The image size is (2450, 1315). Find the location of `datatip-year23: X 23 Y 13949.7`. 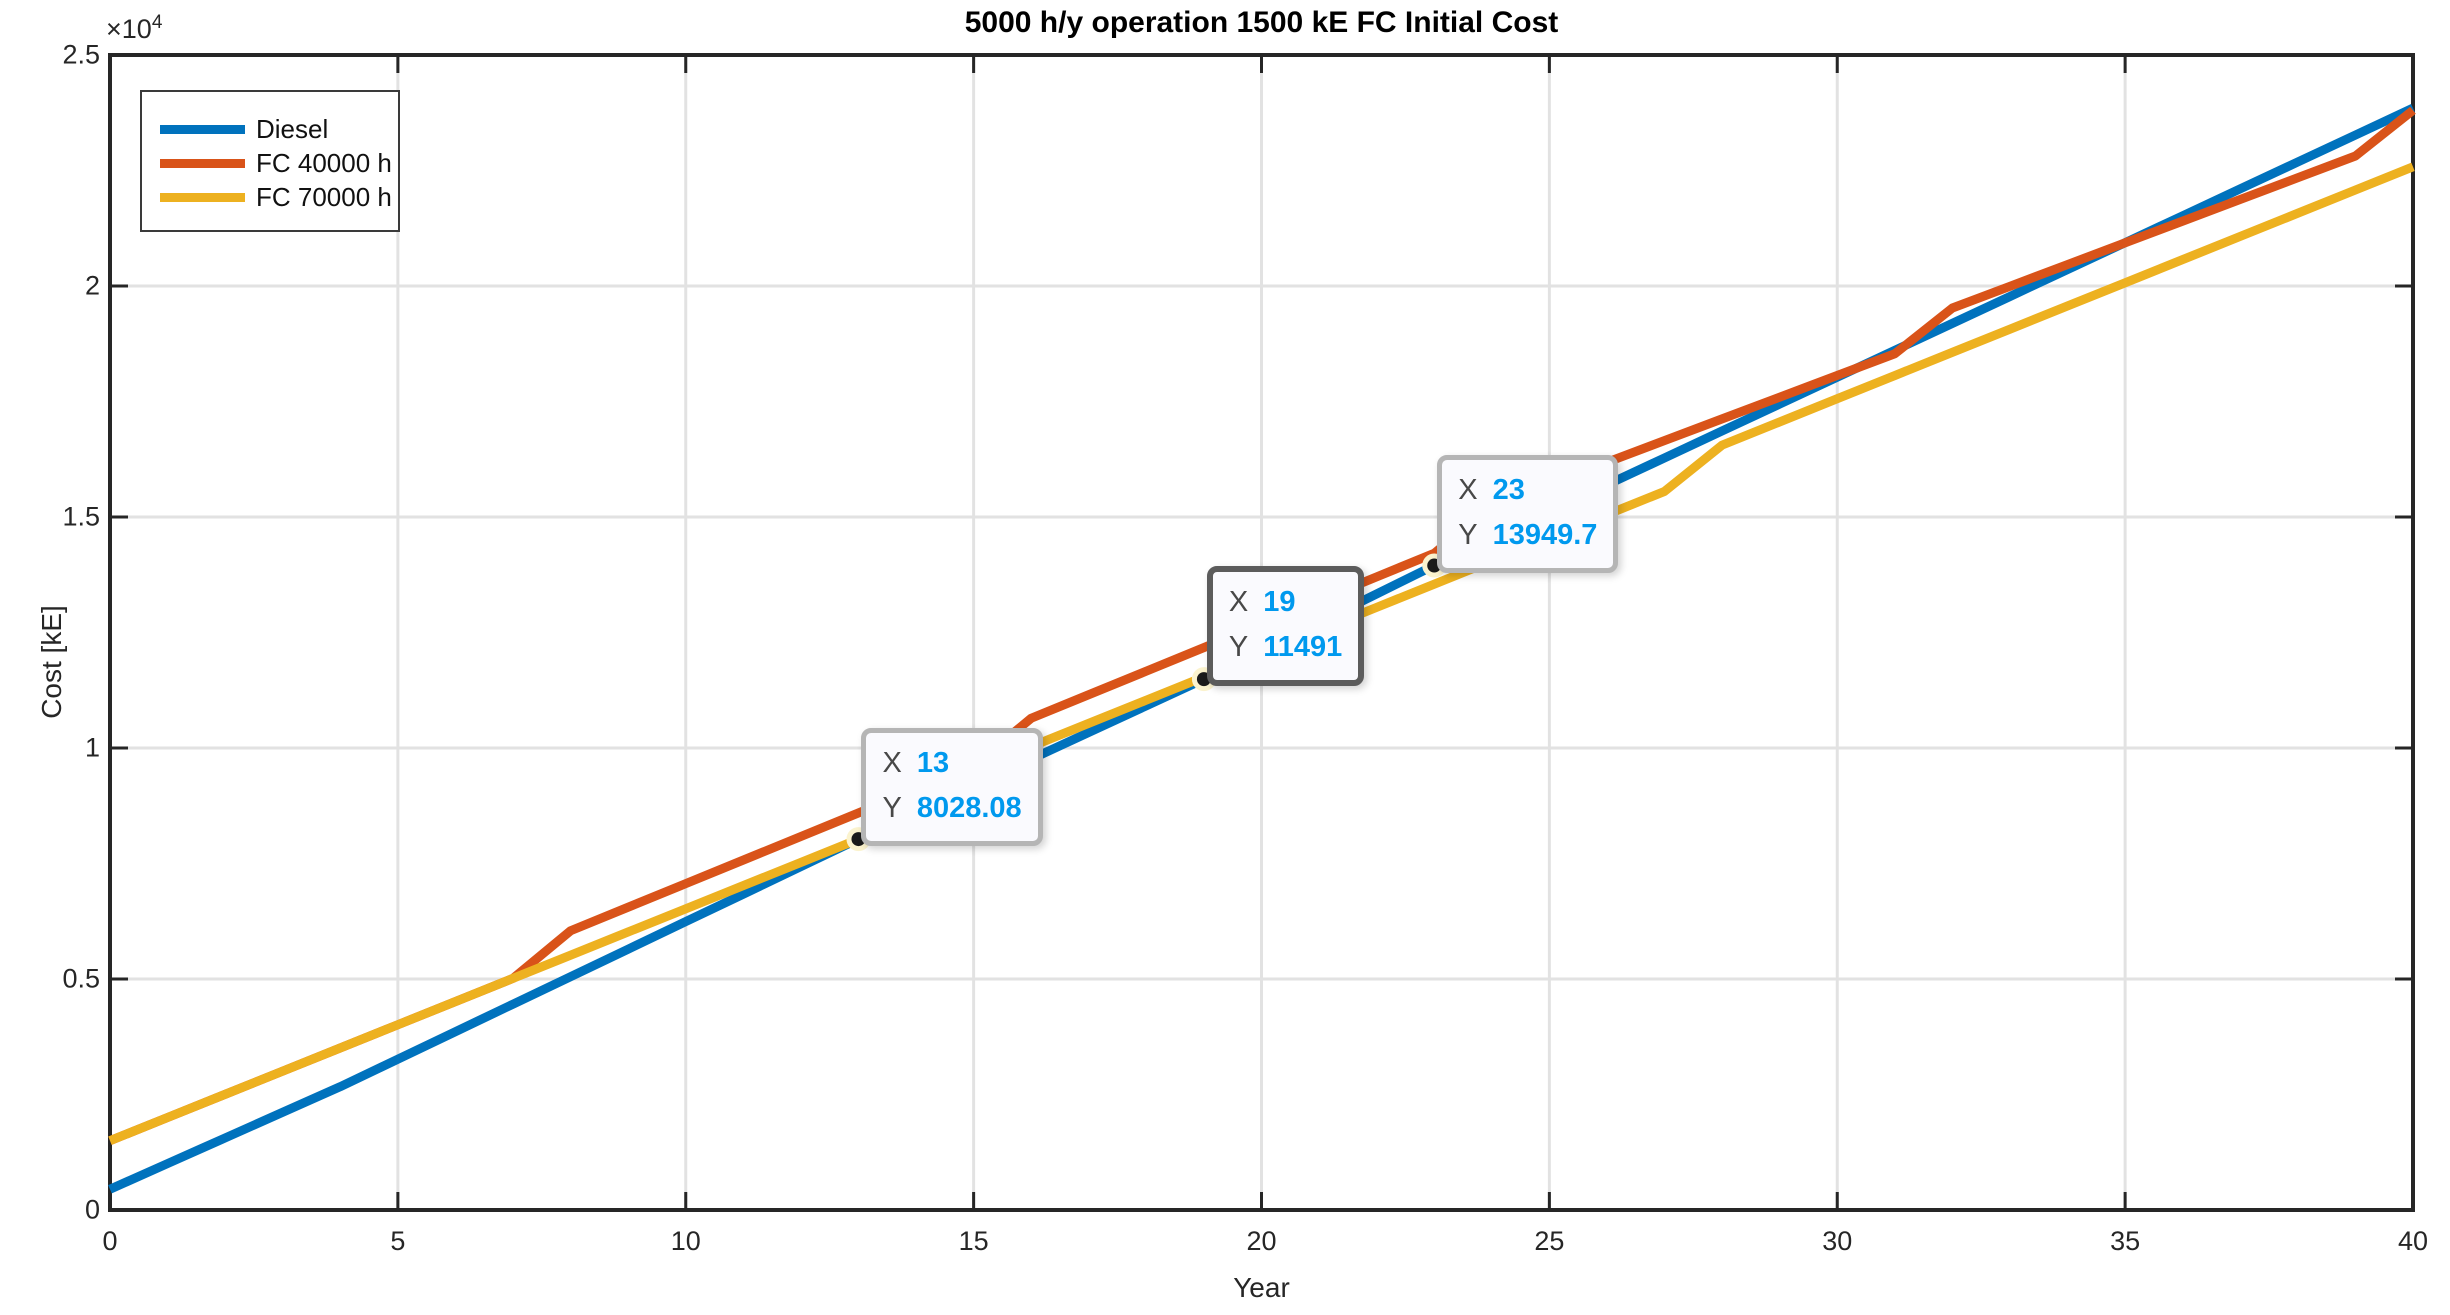

datatip-year23: X 23 Y 13949.7 is located at coordinates (1528, 513).